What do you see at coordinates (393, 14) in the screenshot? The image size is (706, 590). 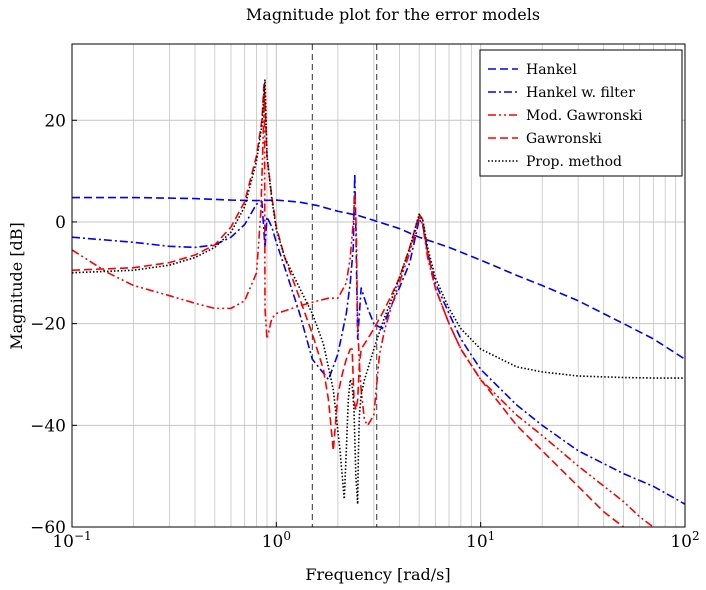 I see `chart-title: Magnitude plot for the error models` at bounding box center [393, 14].